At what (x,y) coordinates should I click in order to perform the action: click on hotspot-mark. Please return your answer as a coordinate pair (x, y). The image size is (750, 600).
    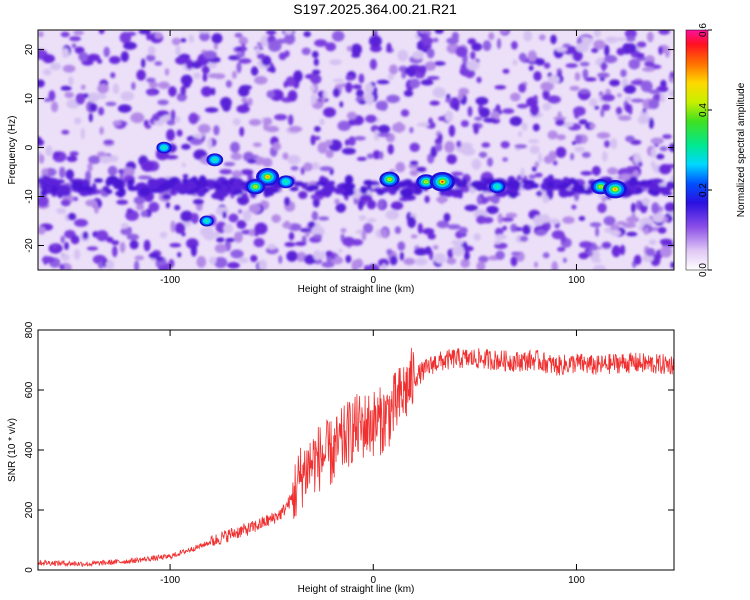
    Looking at the image, I should click on (255, 186).